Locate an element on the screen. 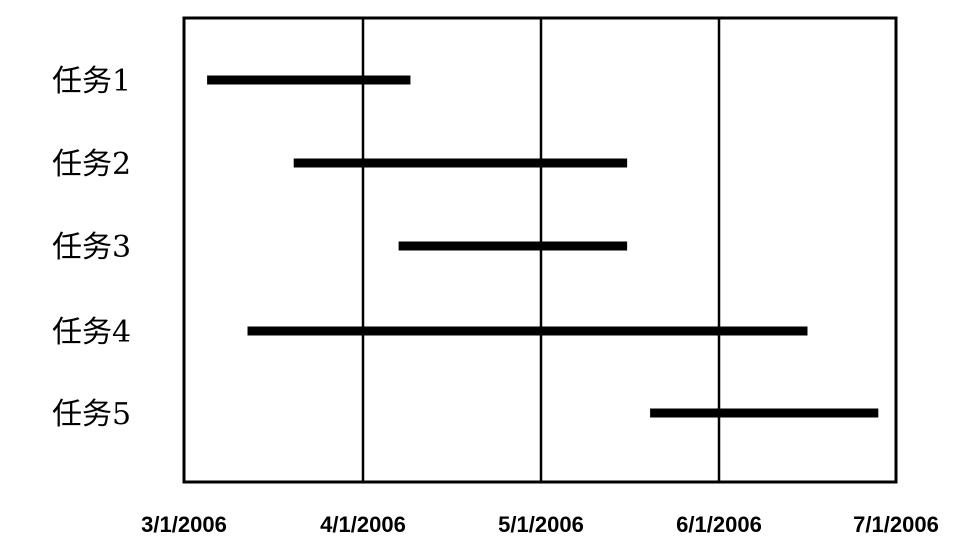 This screenshot has height=554, width=980. x-tick-label: 6/1/2006 is located at coordinates (719, 524).